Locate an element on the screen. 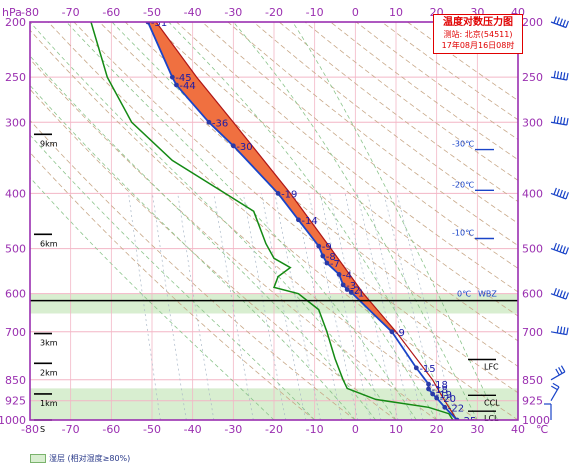 The width and height of the screenshot is (572, 466). time-text: 17年08月16日08时 is located at coordinates (478, 45).